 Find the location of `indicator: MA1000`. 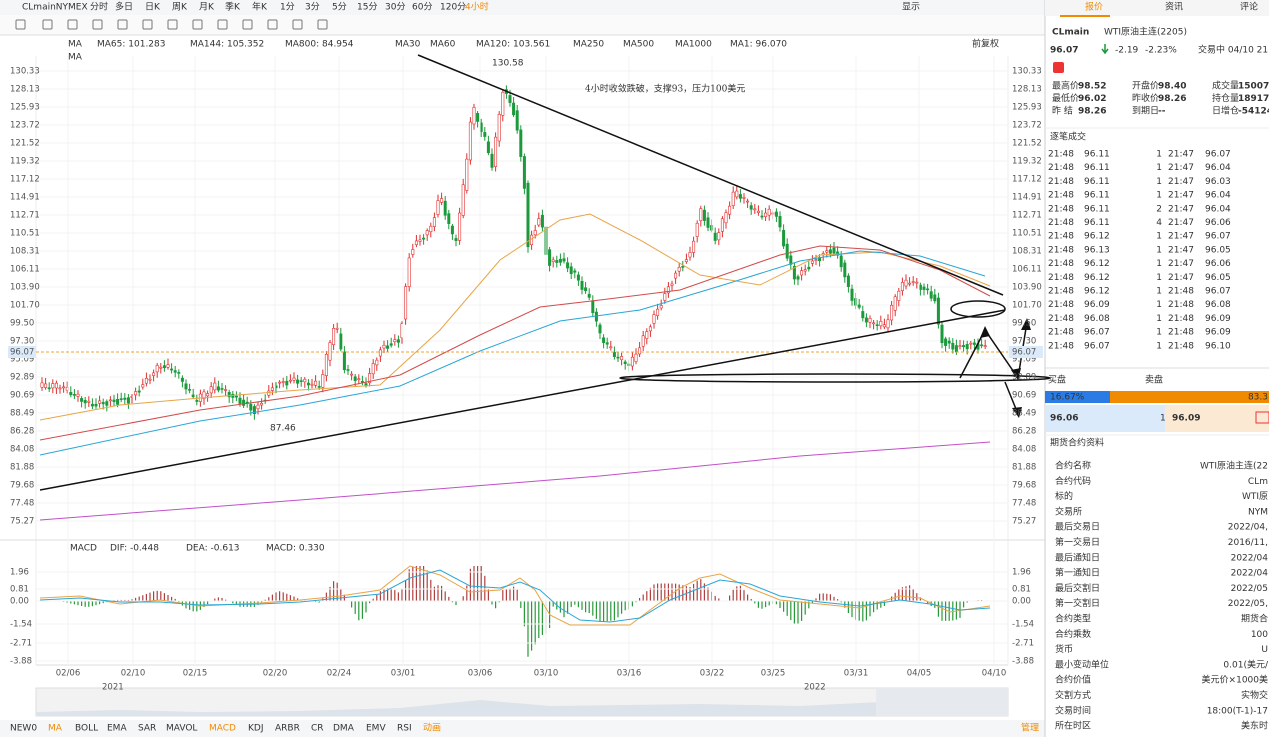

indicator: MA1000 is located at coordinates (693, 45).